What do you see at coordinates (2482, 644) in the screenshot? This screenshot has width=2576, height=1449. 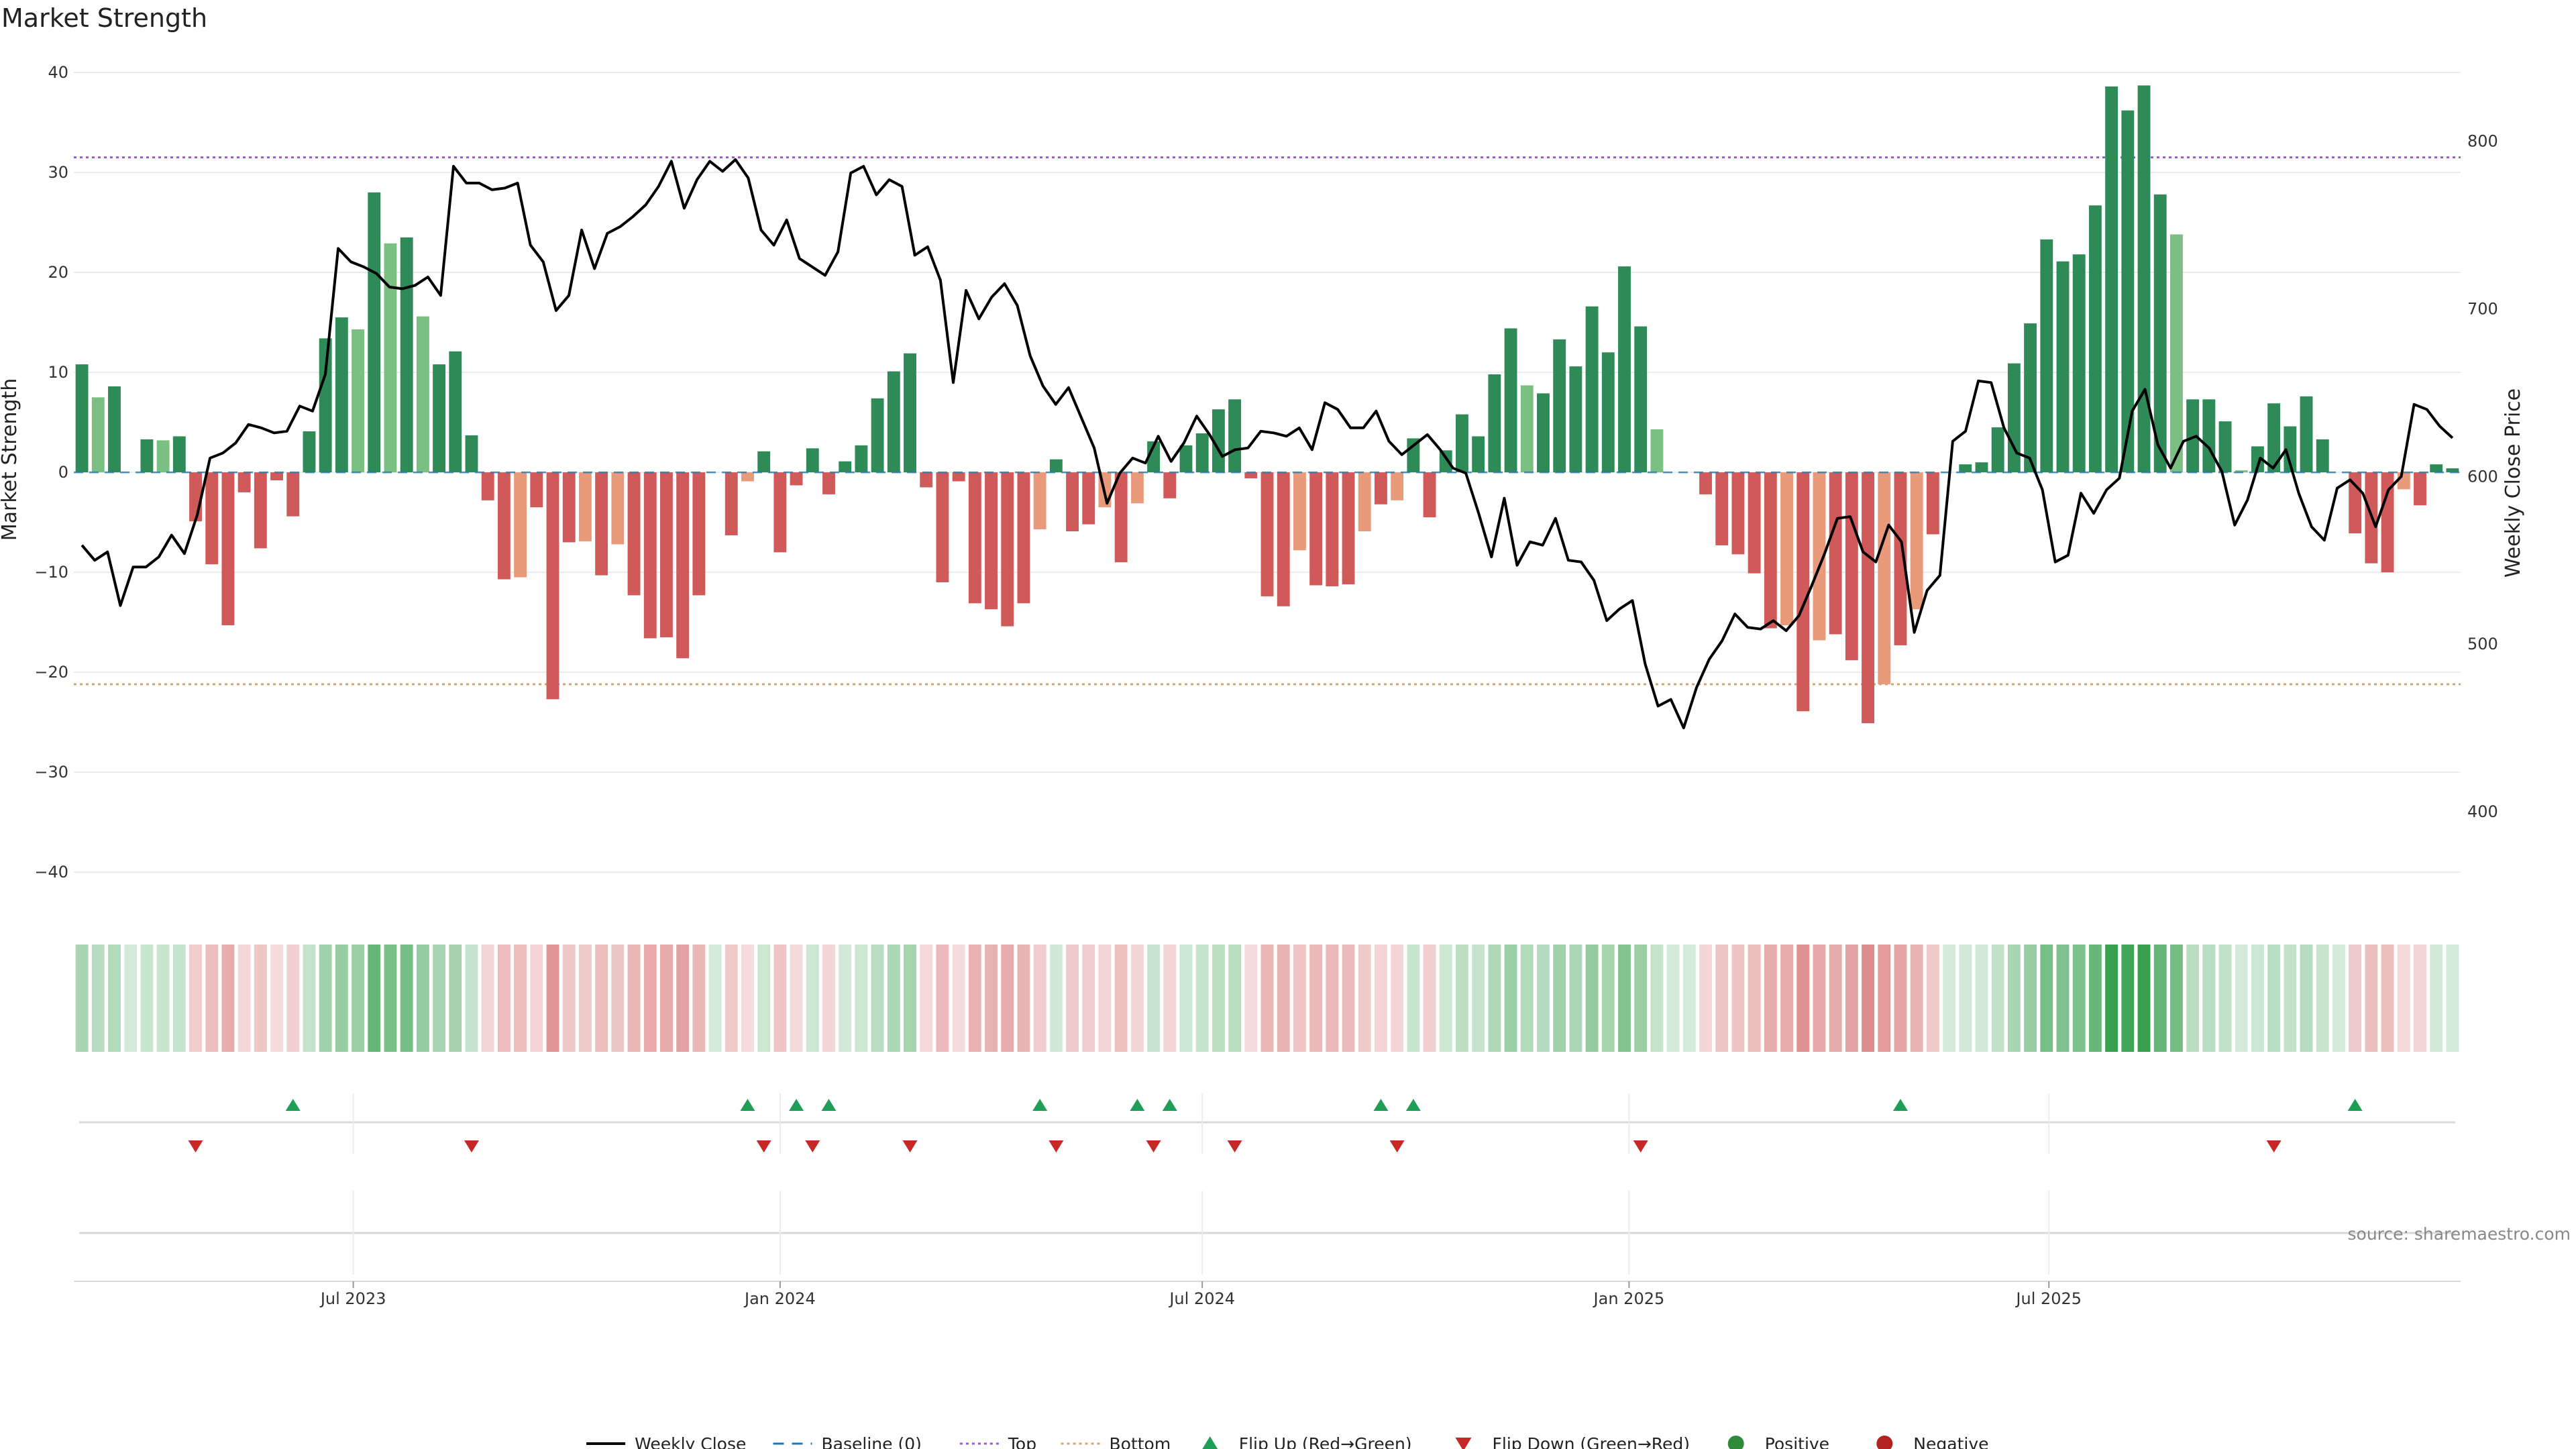 I see `y2-tick-label: 500` at bounding box center [2482, 644].